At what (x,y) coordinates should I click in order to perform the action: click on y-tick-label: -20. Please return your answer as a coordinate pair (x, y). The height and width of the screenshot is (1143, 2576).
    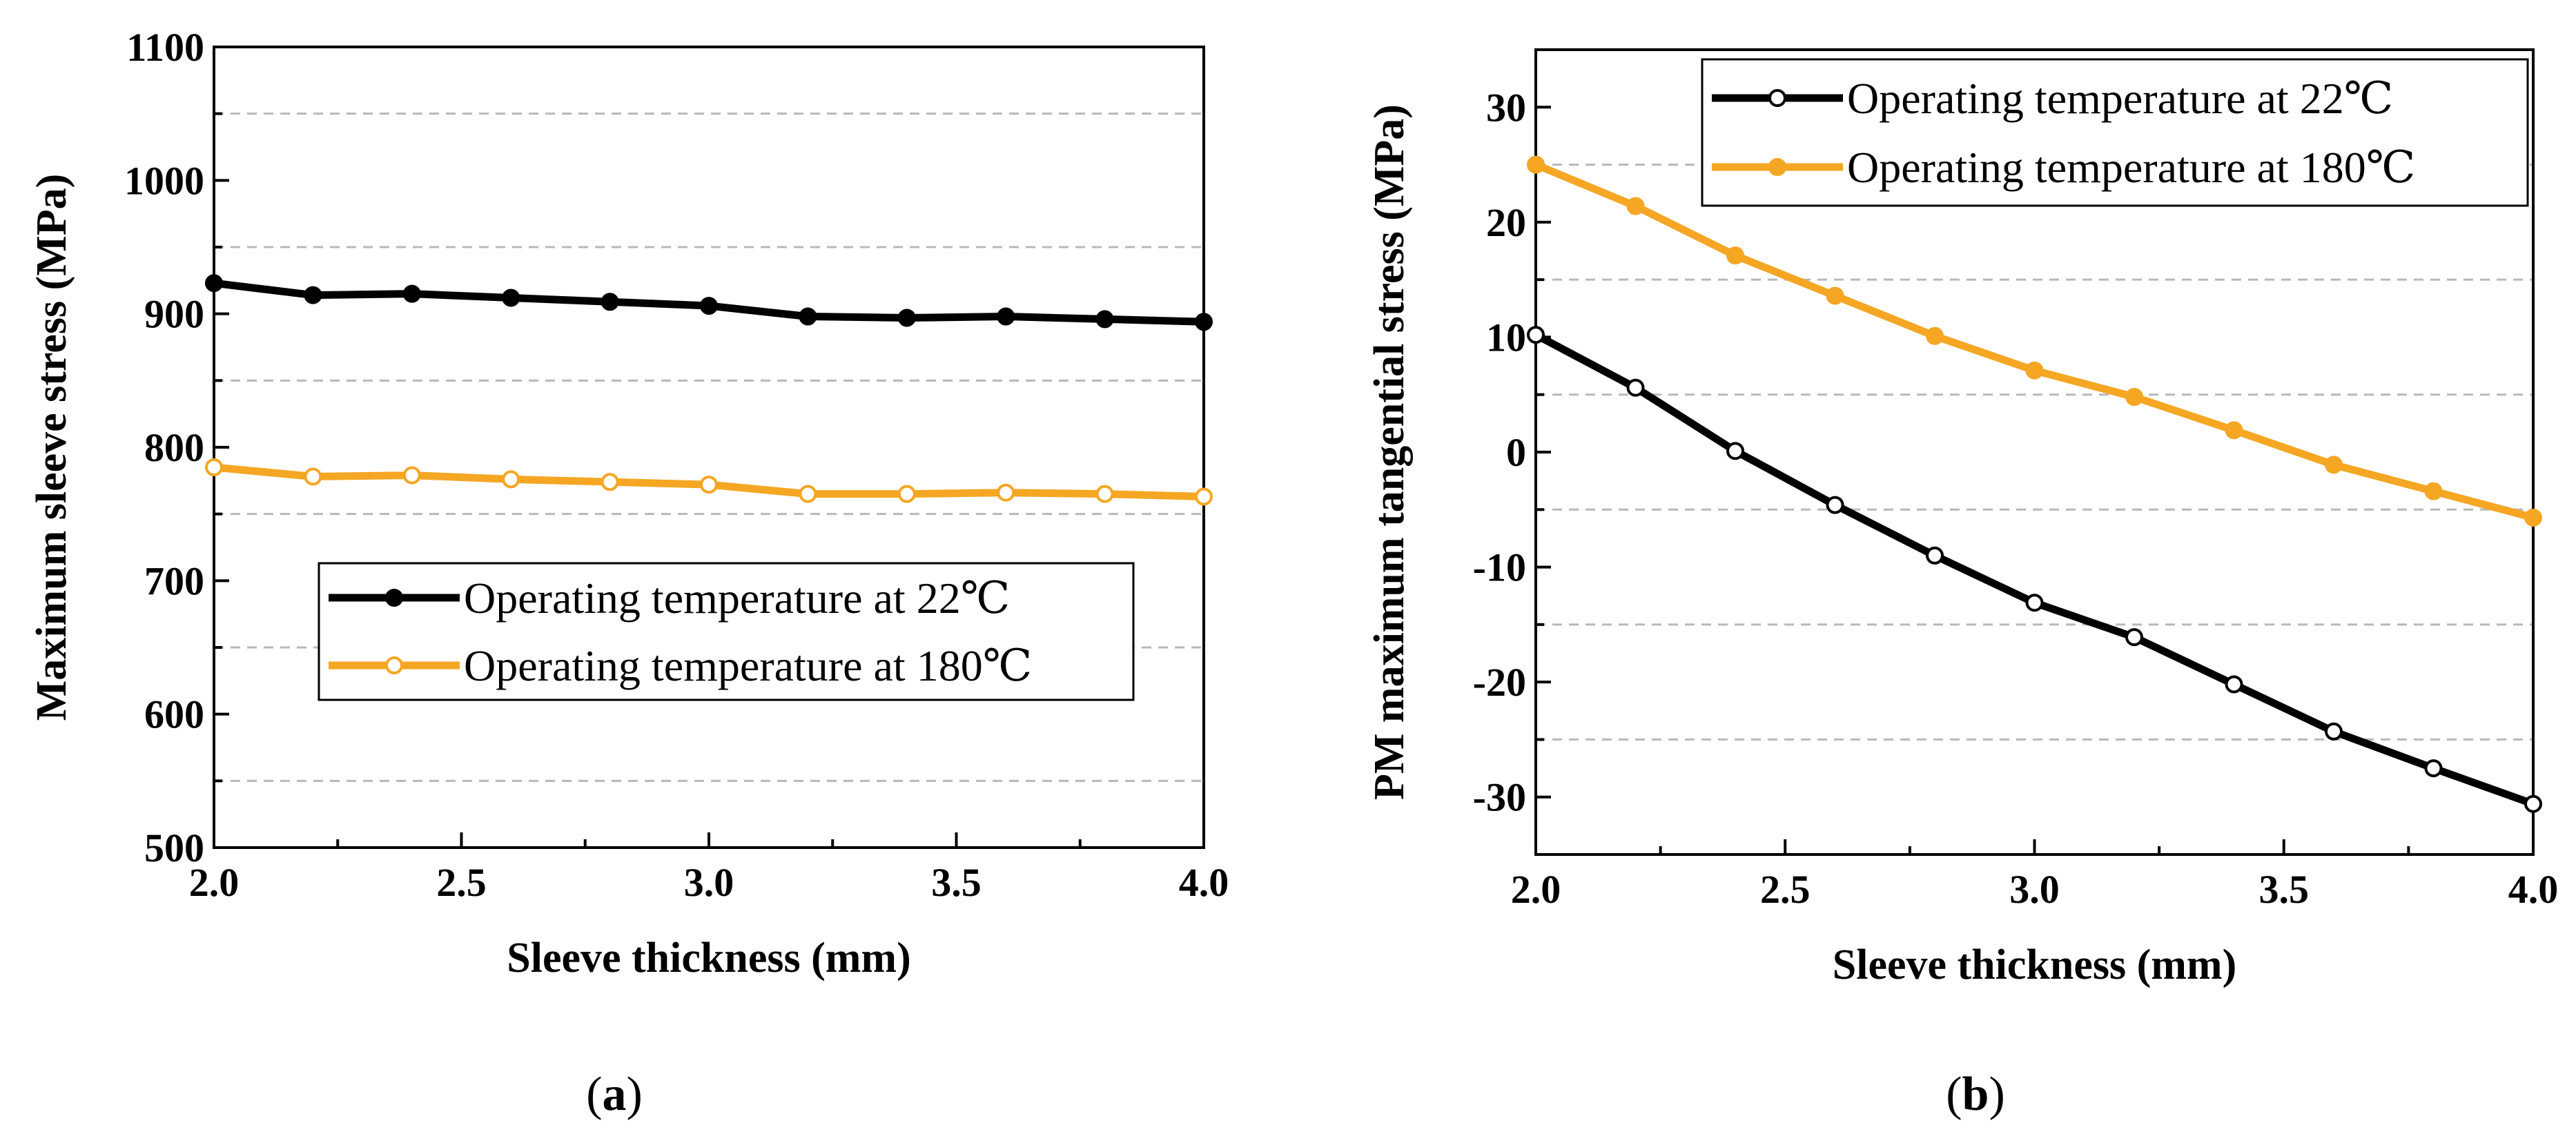
    Looking at the image, I should click on (1499, 682).